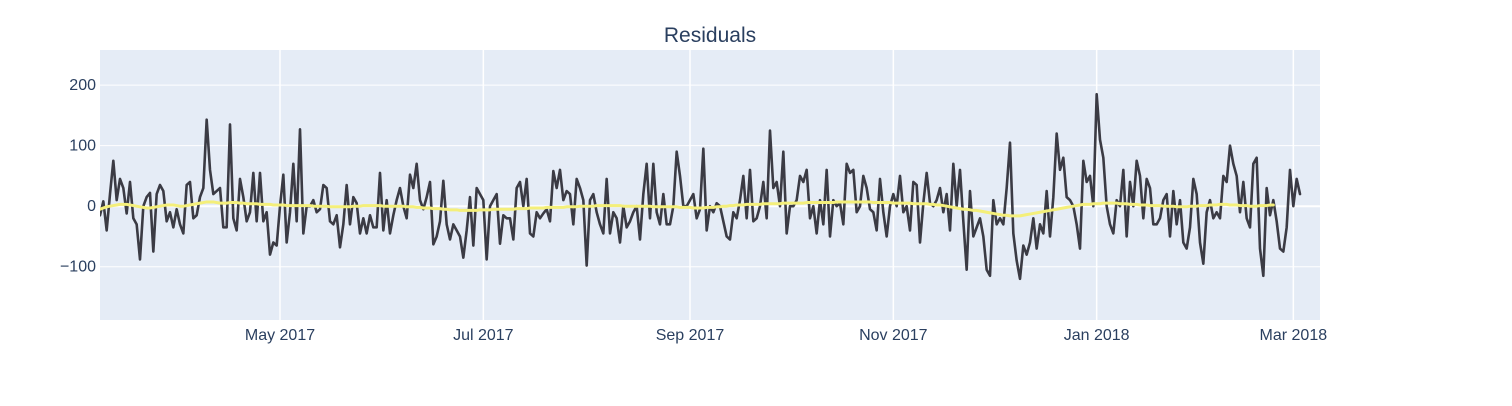 This screenshot has width=1512, height=406. What do you see at coordinates (690, 335) in the screenshot?
I see `x-tick-label: Sep 2017` at bounding box center [690, 335].